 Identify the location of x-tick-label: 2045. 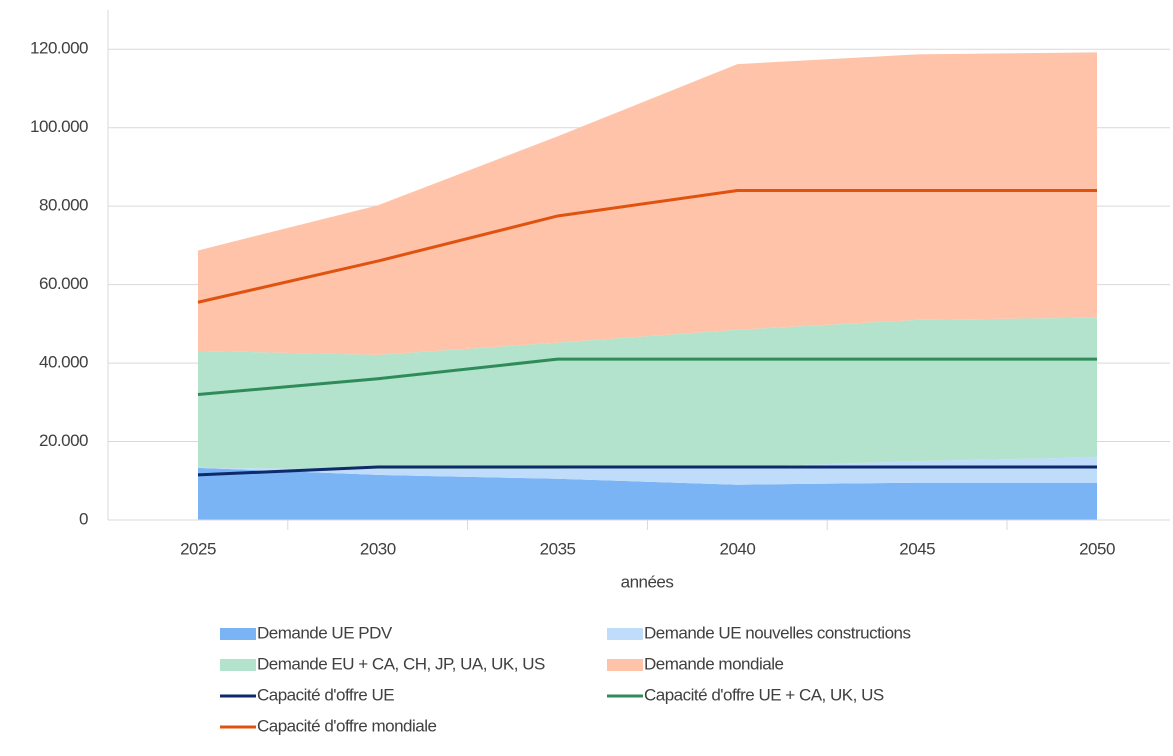
(917, 548).